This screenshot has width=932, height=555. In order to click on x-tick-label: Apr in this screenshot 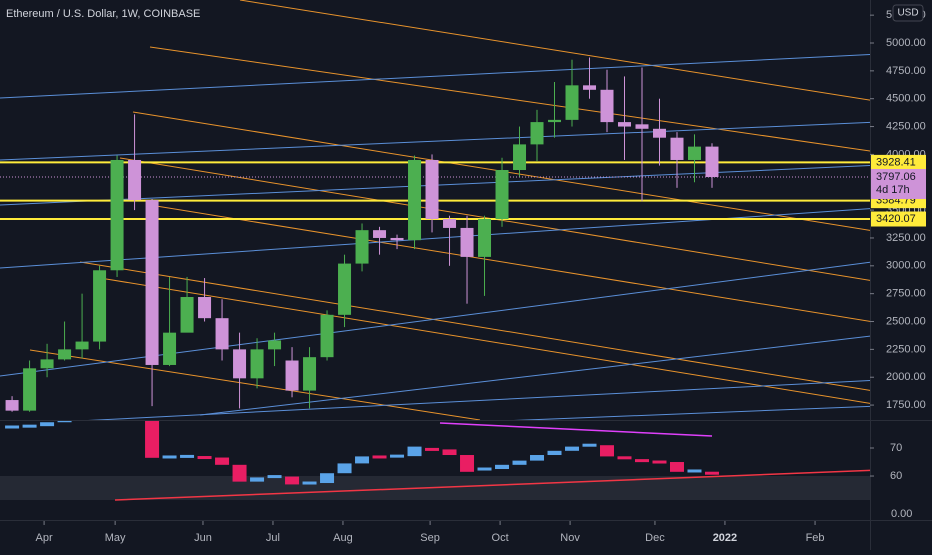, I will do `click(44, 538)`.